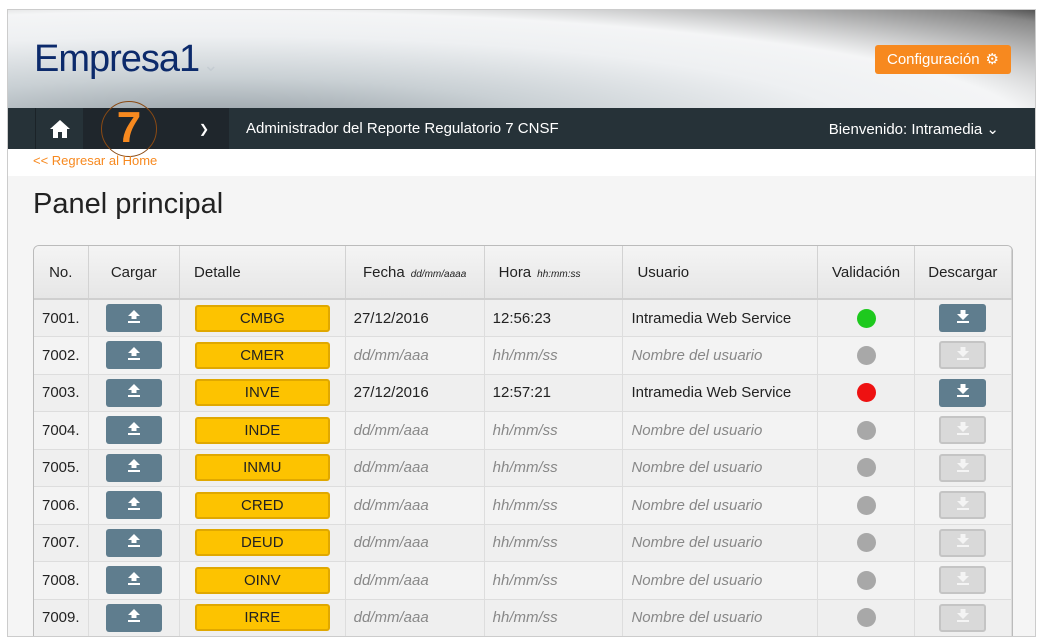 This screenshot has width=1044, height=644. I want to click on detail-button: INDE, so click(262, 430).